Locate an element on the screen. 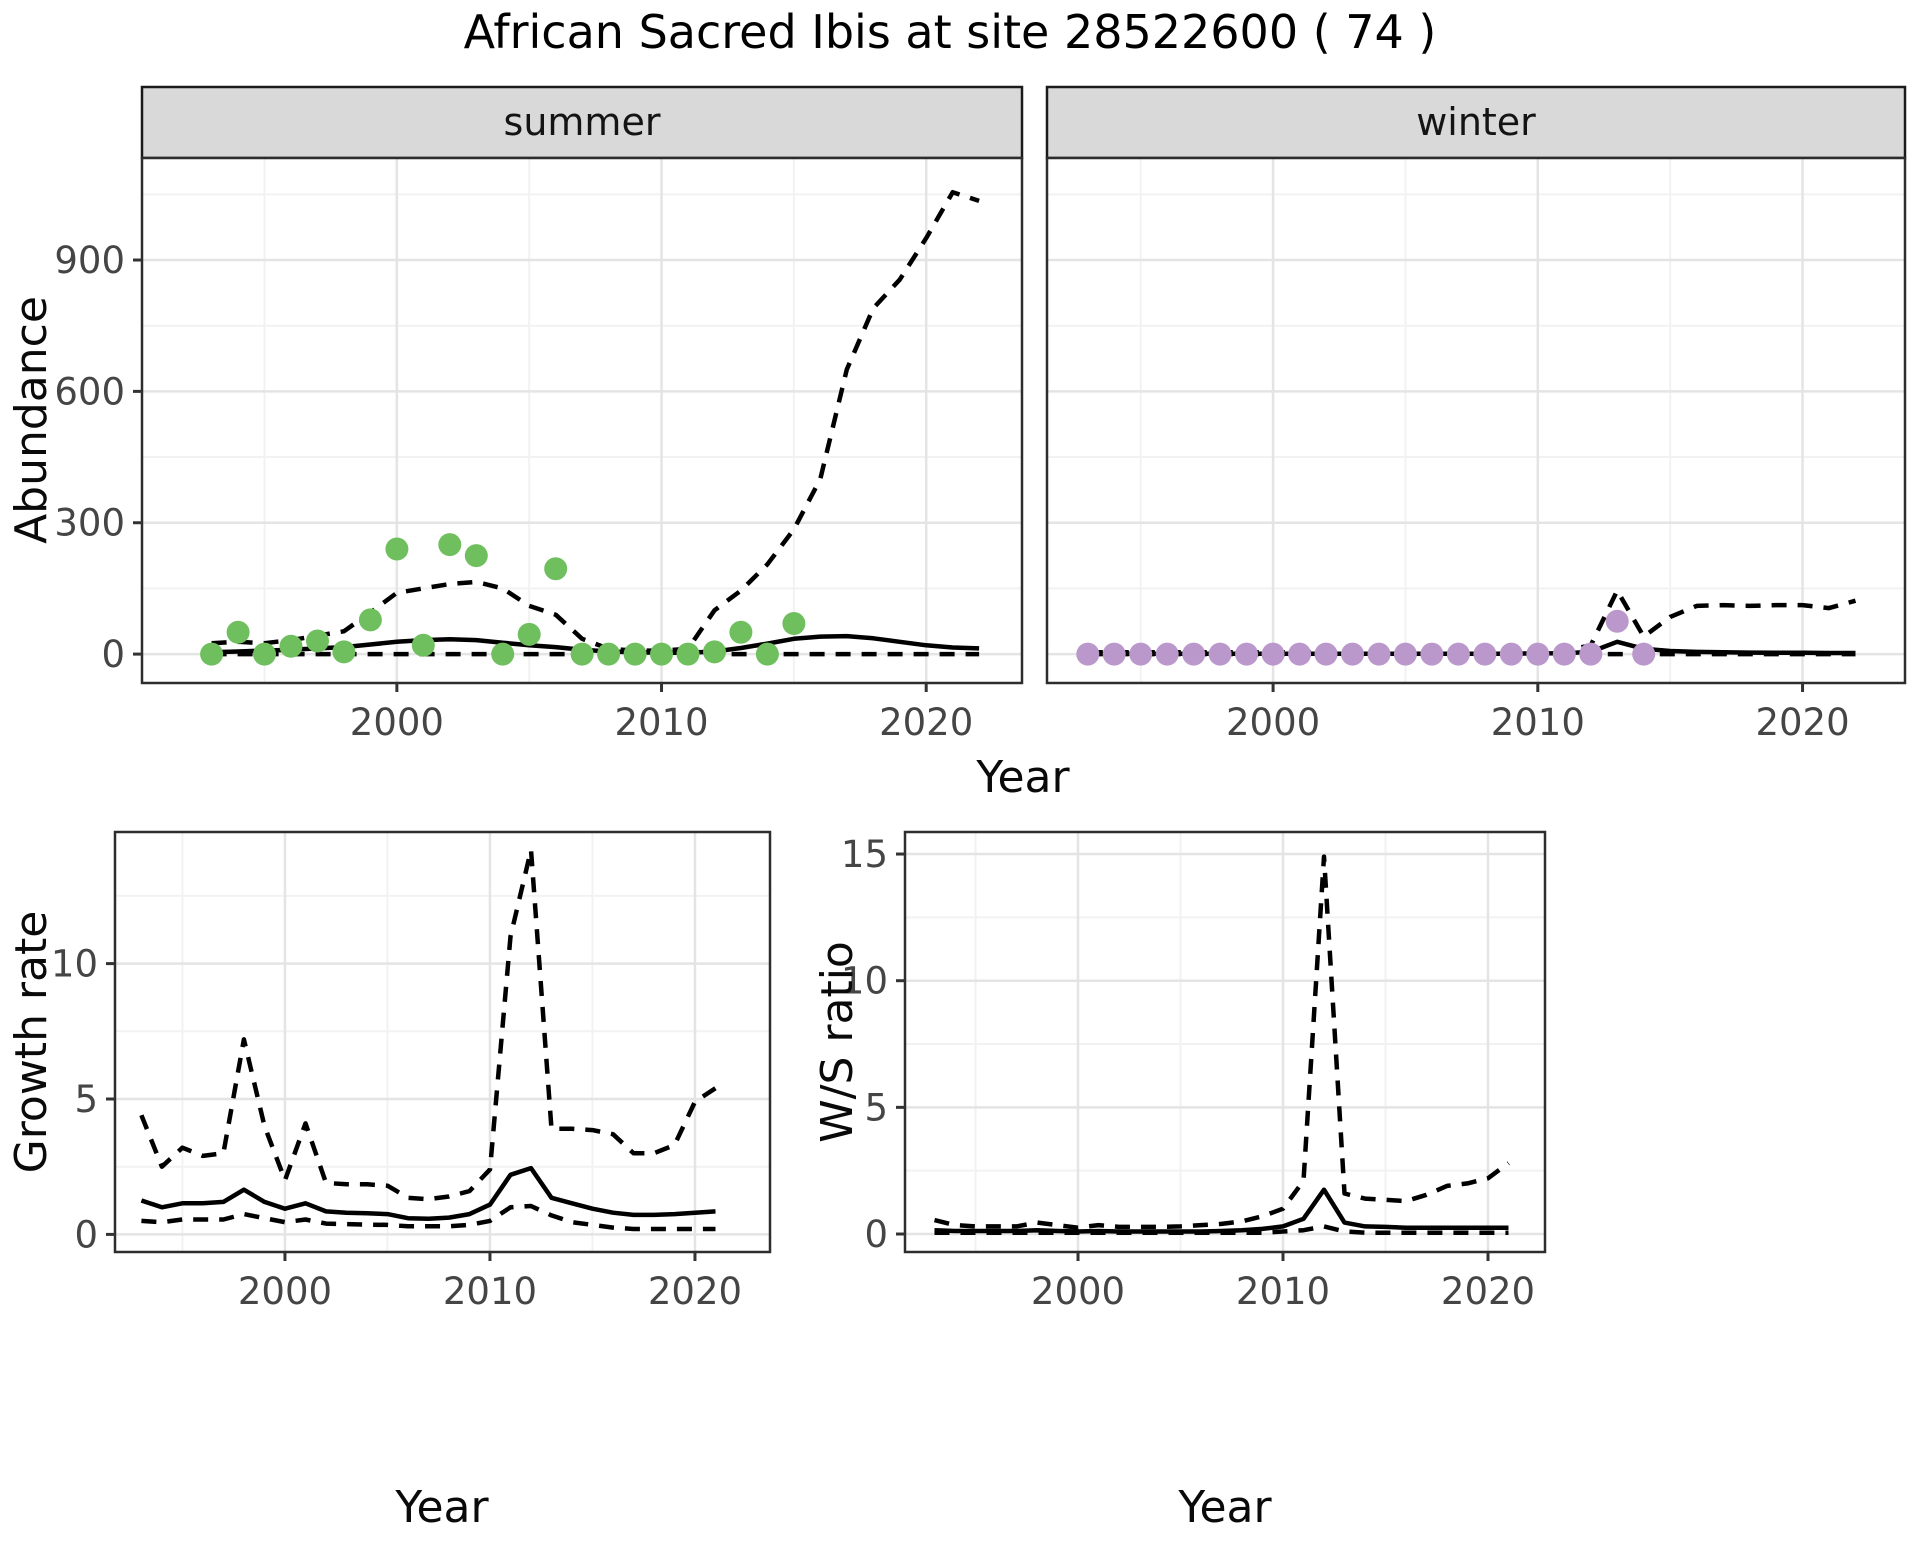 Image resolution: width=1920 pixels, height=1564 pixels. y-tick-label: 900 is located at coordinates (89, 260).